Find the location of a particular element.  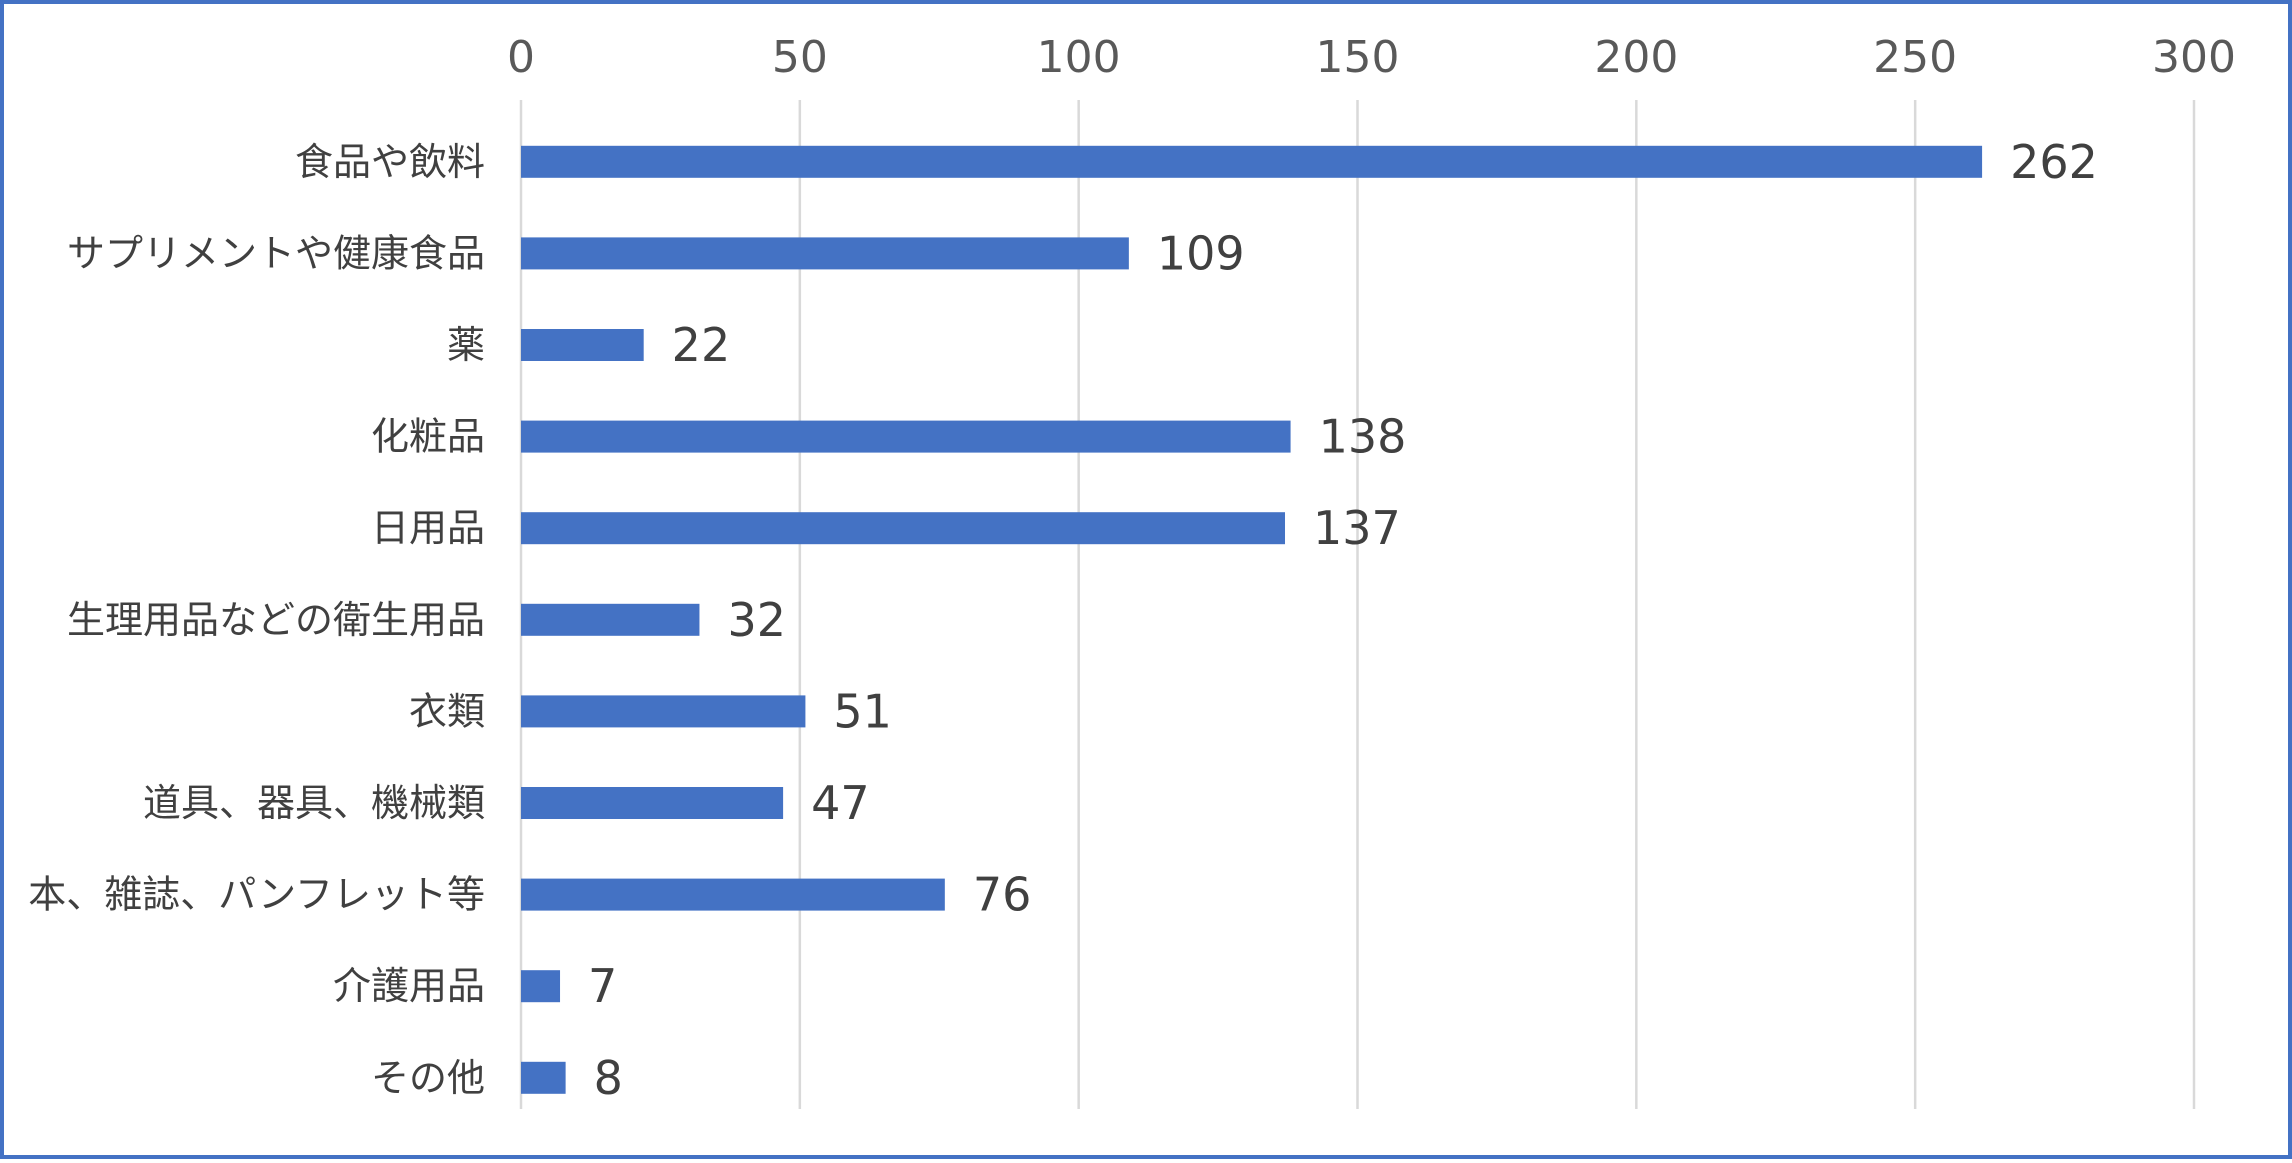

data-label: 22 is located at coordinates (701, 345).